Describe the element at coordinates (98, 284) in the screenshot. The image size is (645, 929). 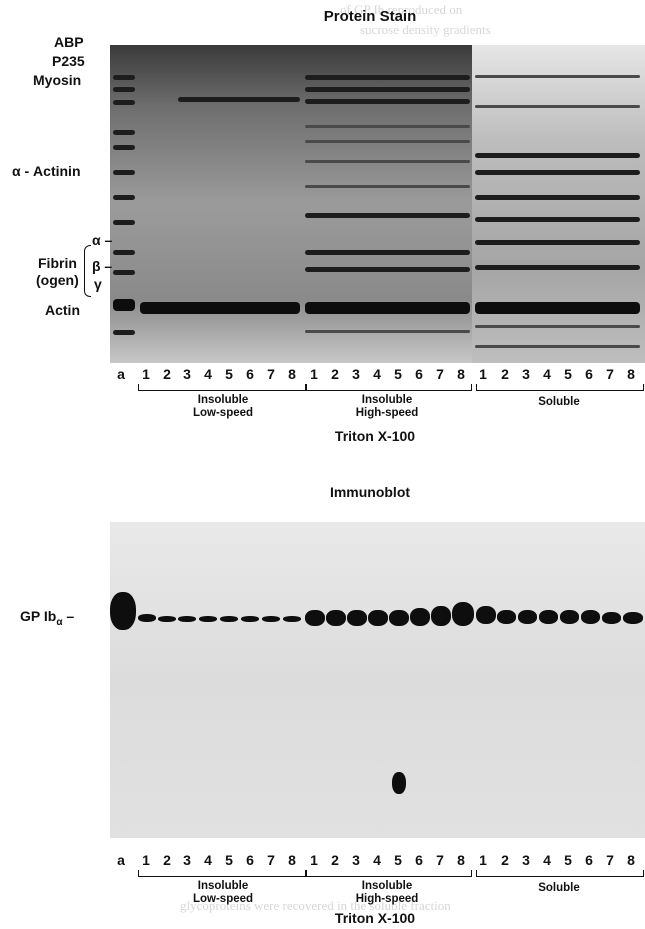
I see `marker-fibrin-gamma: γ` at that location.